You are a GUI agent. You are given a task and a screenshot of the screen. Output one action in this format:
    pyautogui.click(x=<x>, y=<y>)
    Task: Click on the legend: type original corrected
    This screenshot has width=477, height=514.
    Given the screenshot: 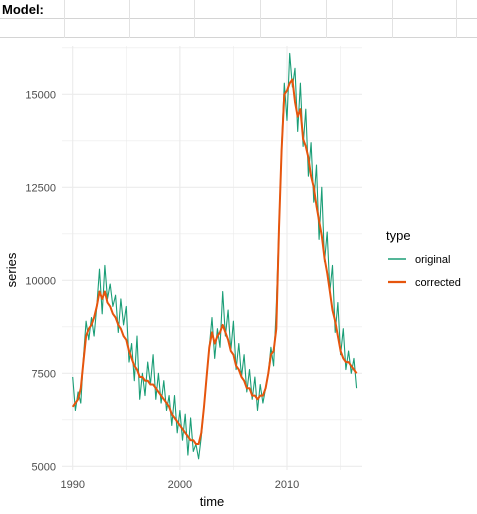 What is the action you would take?
    pyautogui.click(x=423, y=258)
    